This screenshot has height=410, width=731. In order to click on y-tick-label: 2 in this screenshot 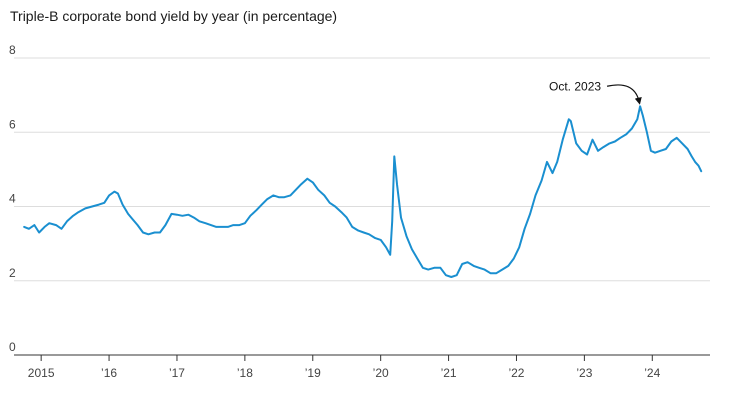, I will do `click(12, 273)`.